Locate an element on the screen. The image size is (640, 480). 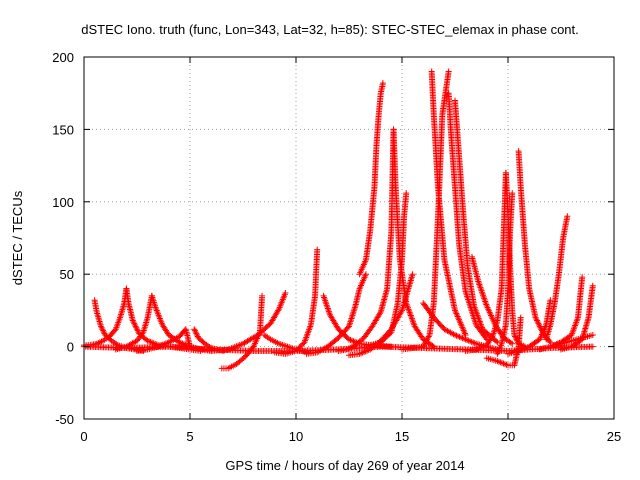
y-tick-label: 200 is located at coordinates (63, 57).